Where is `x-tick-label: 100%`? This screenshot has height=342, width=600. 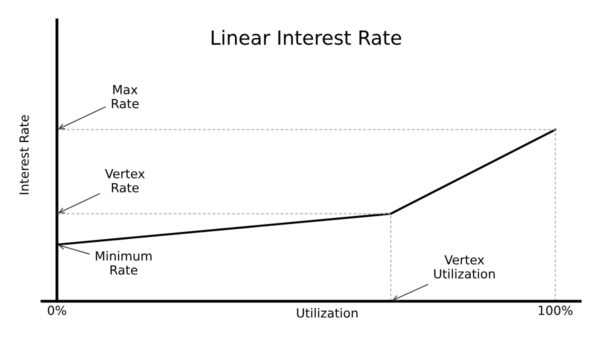
x-tick-label: 100% is located at coordinates (555, 311).